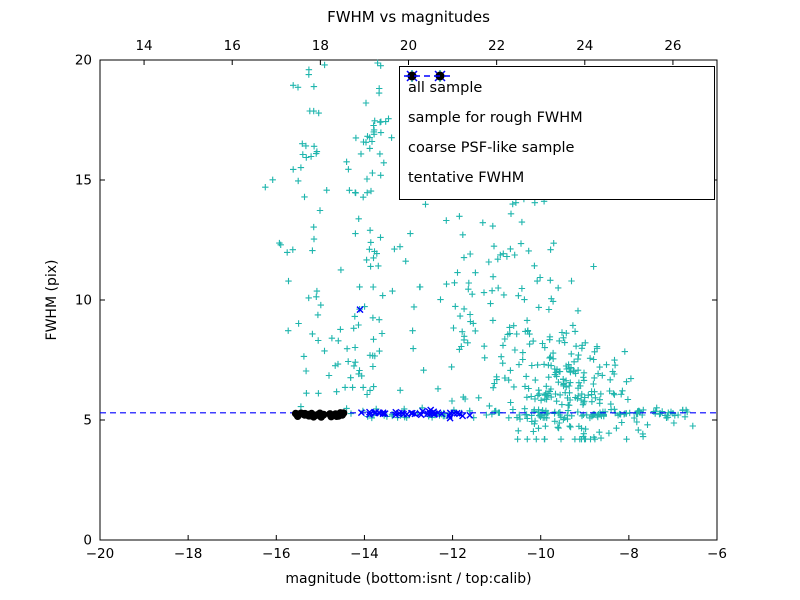  Describe the element at coordinates (445, 88) in the screenshot. I see `legend-label: all sample` at that location.